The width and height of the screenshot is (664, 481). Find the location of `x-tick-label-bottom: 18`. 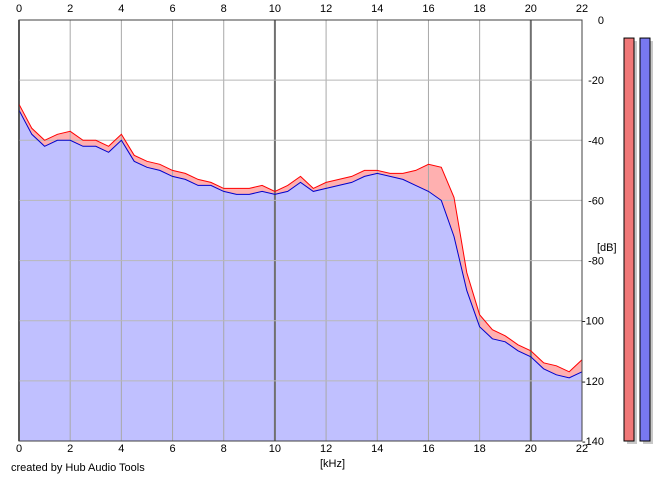

x-tick-label-bottom: 18 is located at coordinates (480, 449).